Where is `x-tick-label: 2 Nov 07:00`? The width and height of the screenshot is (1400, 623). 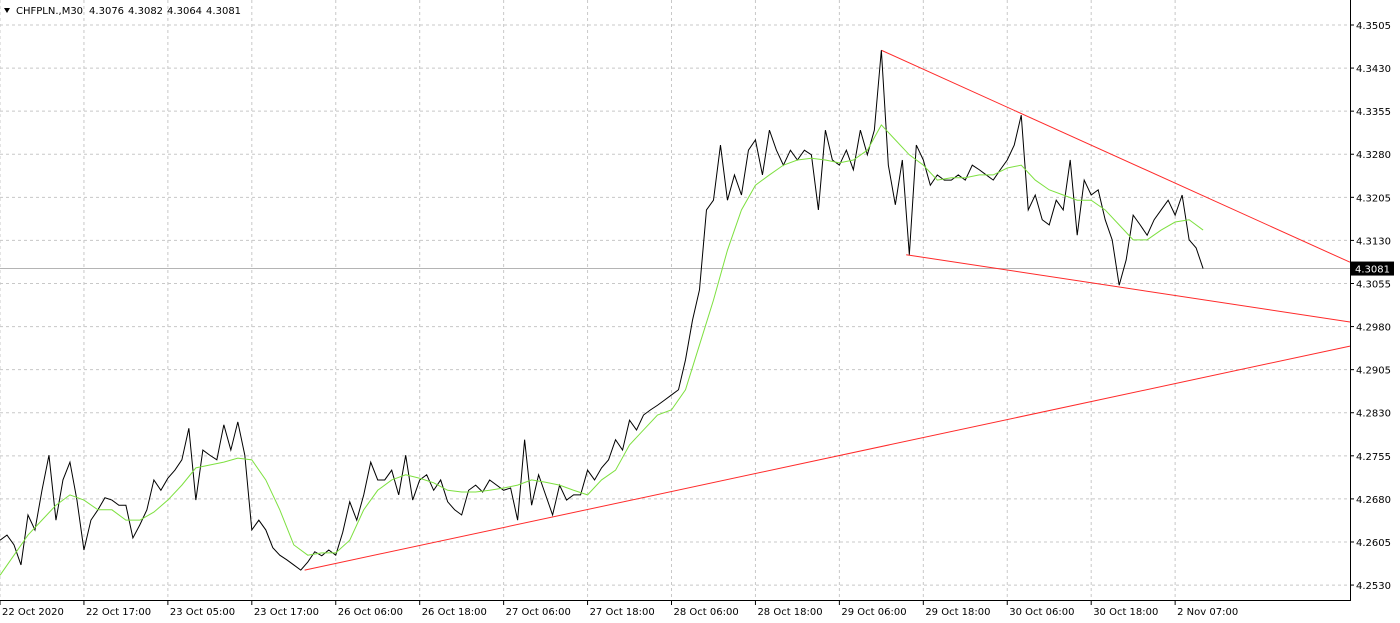
x-tick-label: 2 Nov 07:00 is located at coordinates (1207, 612).